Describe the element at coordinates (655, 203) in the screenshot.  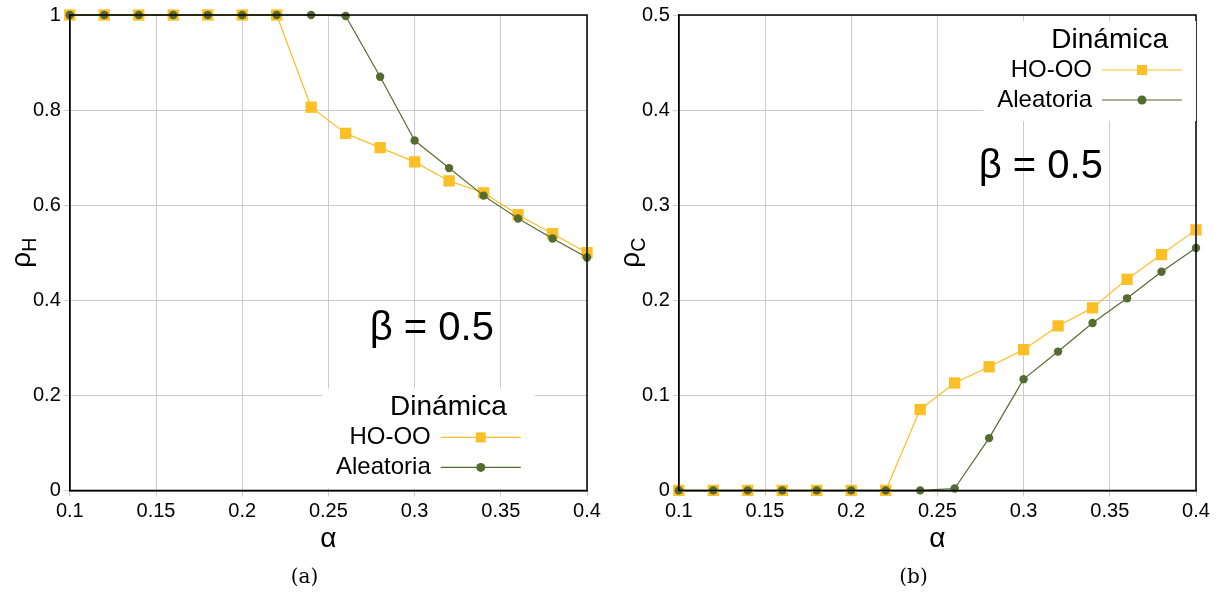
I see `y-tick-label: 0.3` at that location.